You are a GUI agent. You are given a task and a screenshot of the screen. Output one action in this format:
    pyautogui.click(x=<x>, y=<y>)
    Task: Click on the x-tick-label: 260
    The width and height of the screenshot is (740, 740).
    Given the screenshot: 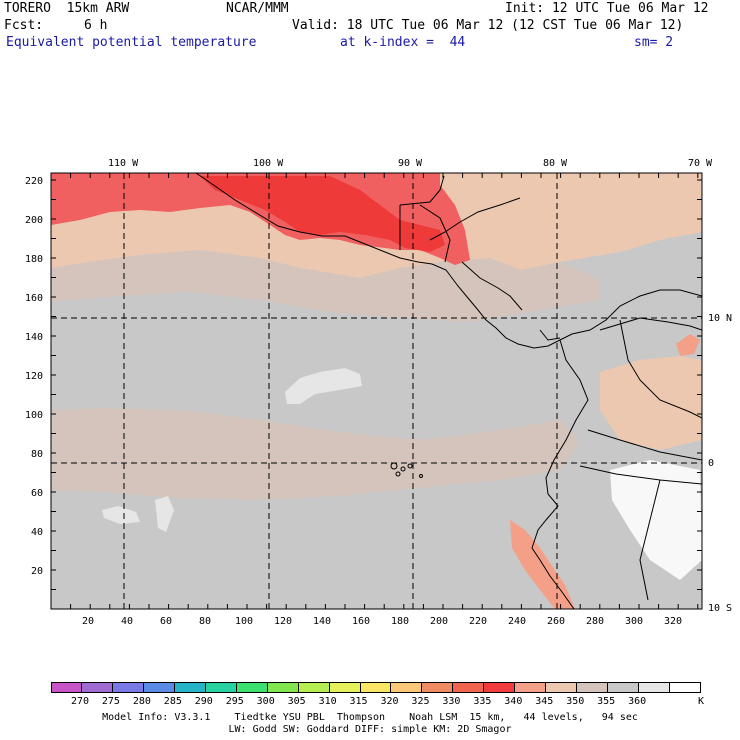 What is the action you would take?
    pyautogui.click(x=556, y=621)
    